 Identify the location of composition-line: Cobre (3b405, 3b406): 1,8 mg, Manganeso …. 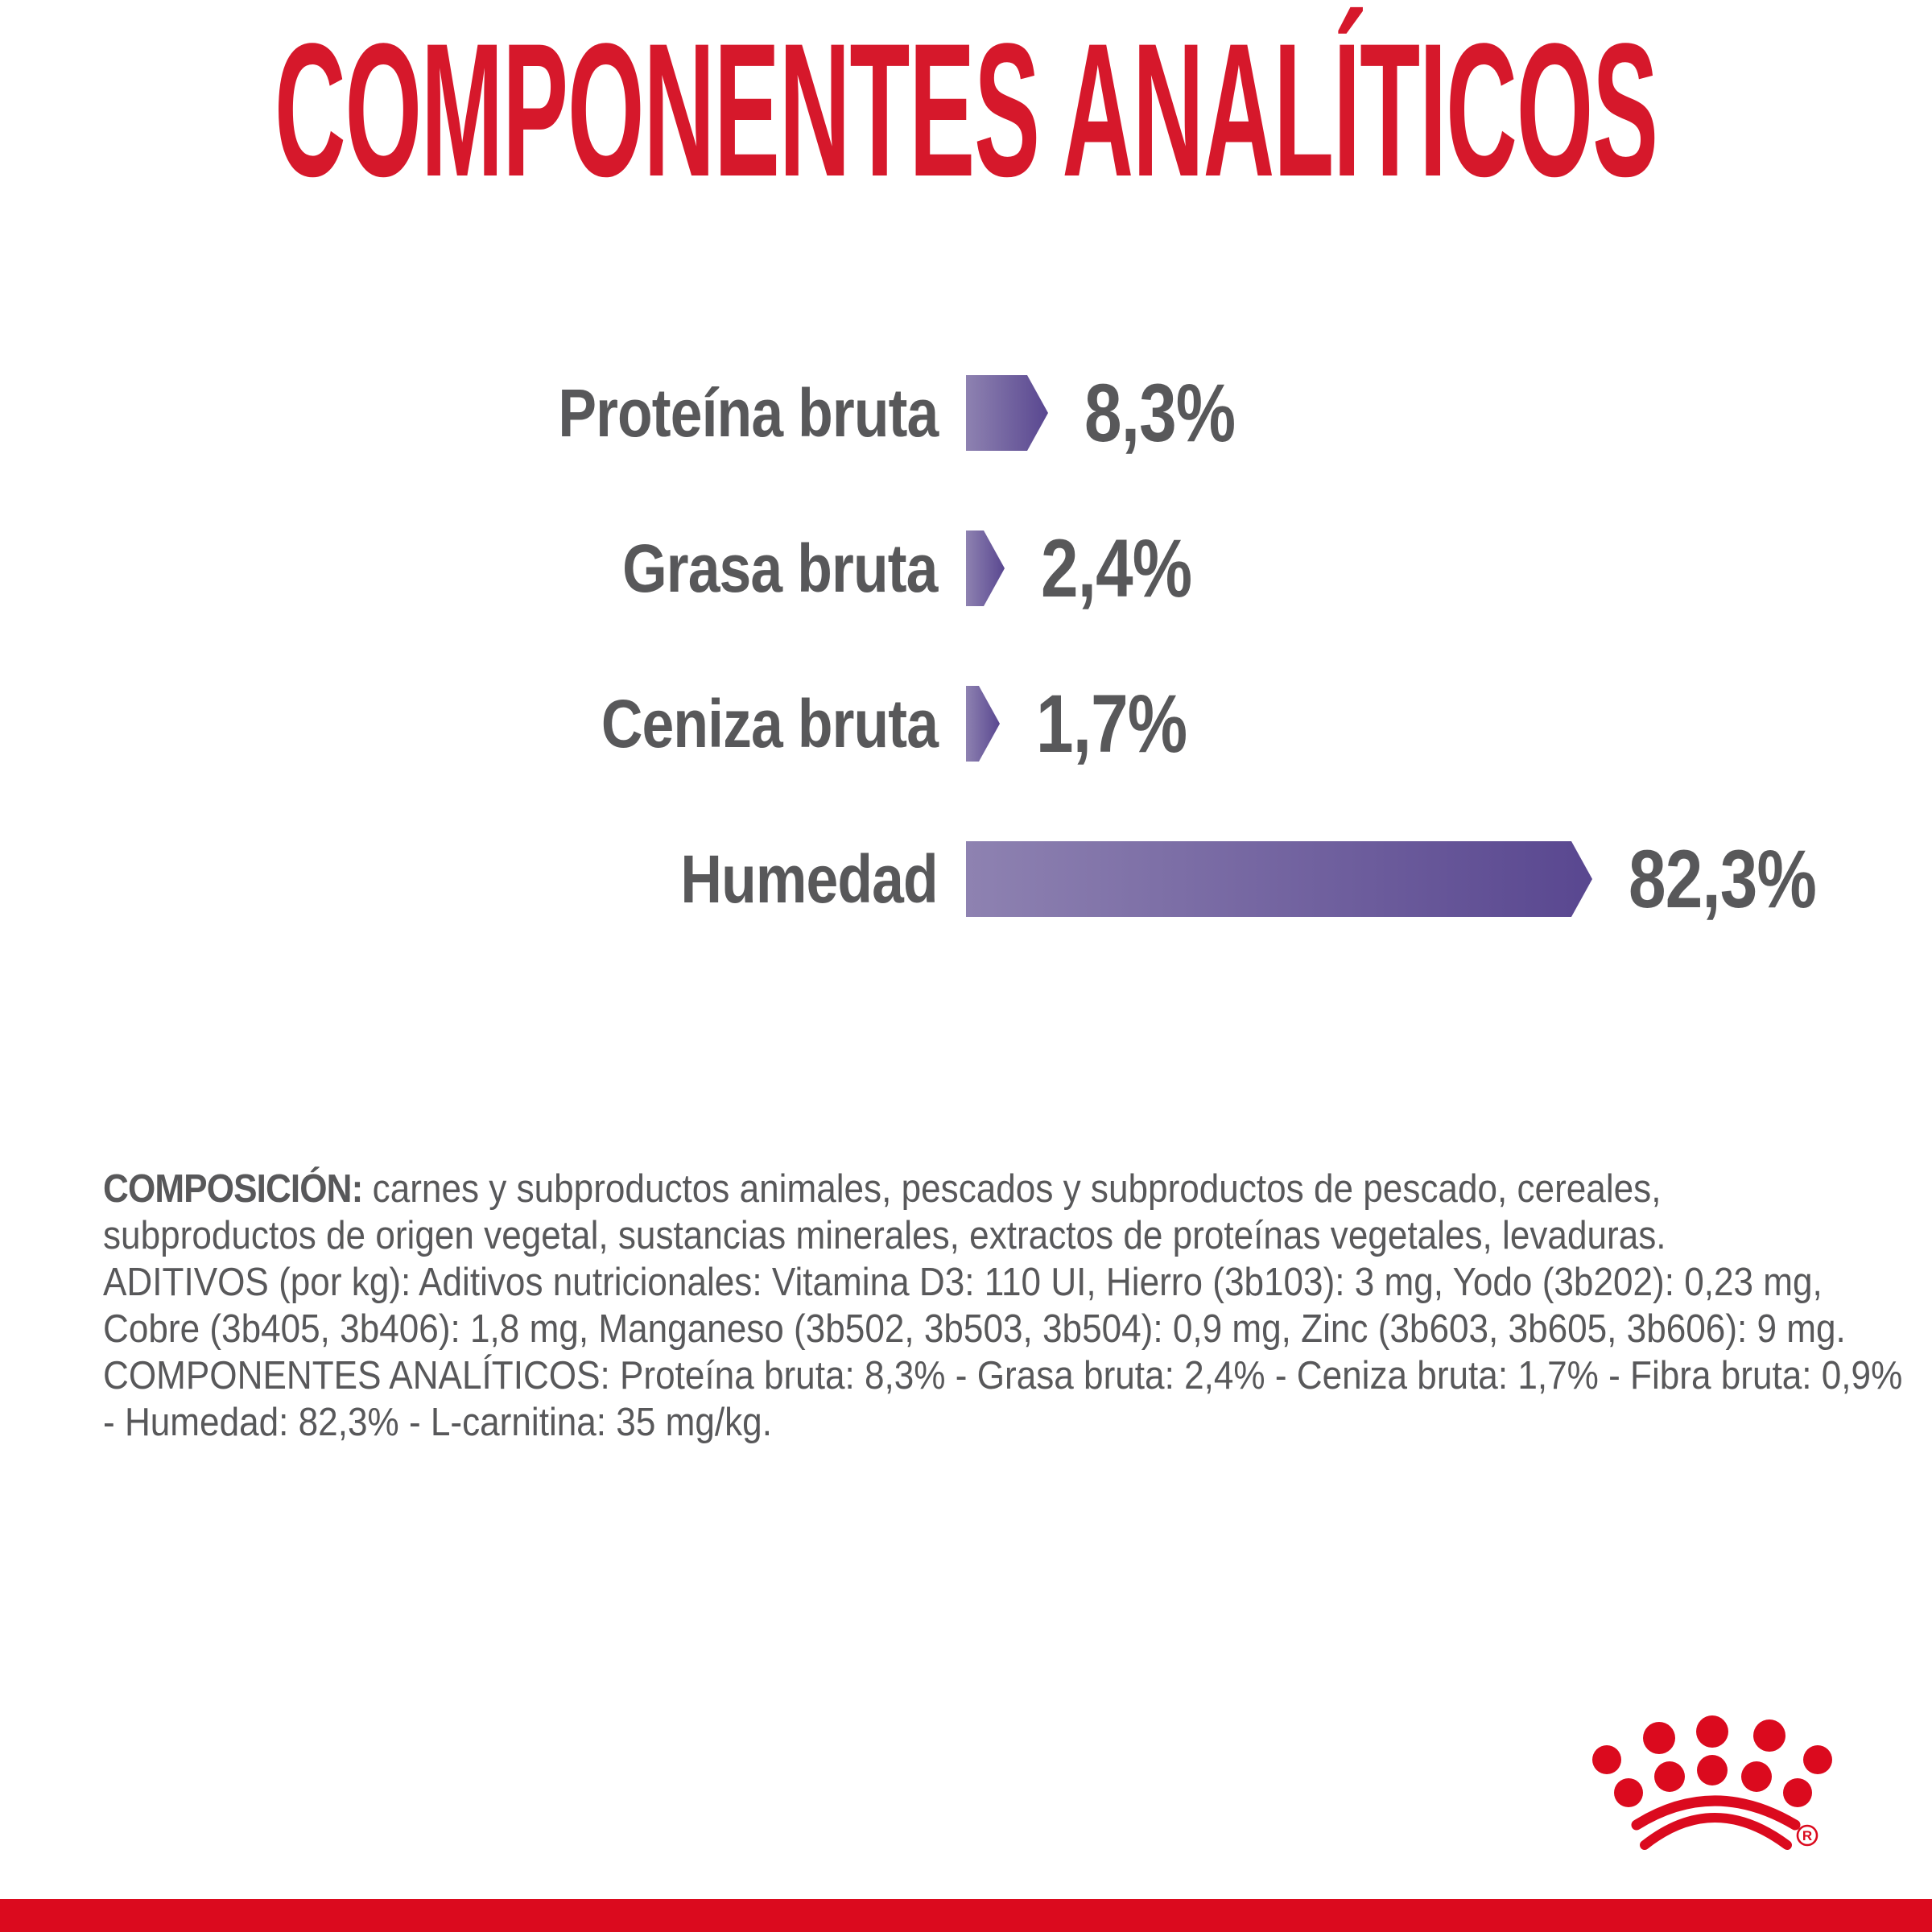
(974, 1329).